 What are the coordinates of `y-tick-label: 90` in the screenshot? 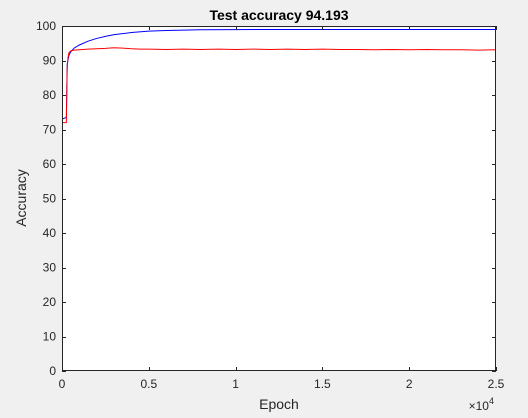 It's located at (50, 61).